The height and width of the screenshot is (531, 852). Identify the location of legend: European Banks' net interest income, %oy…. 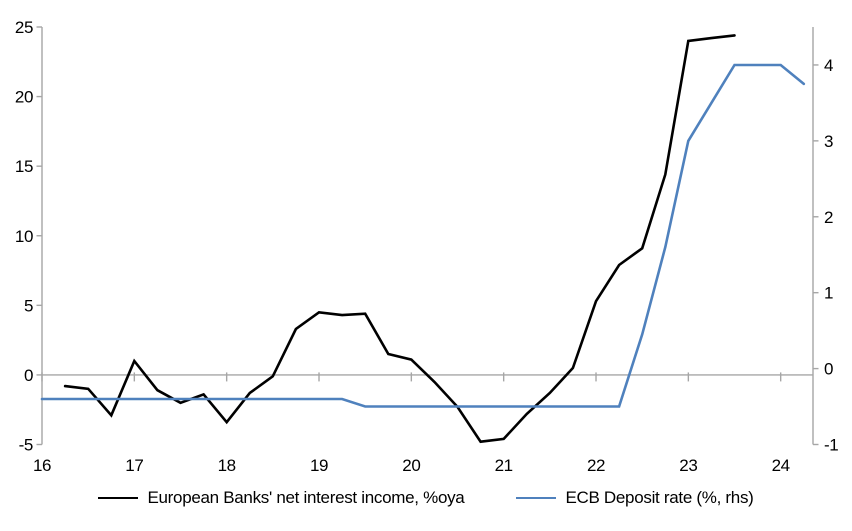
(426, 498).